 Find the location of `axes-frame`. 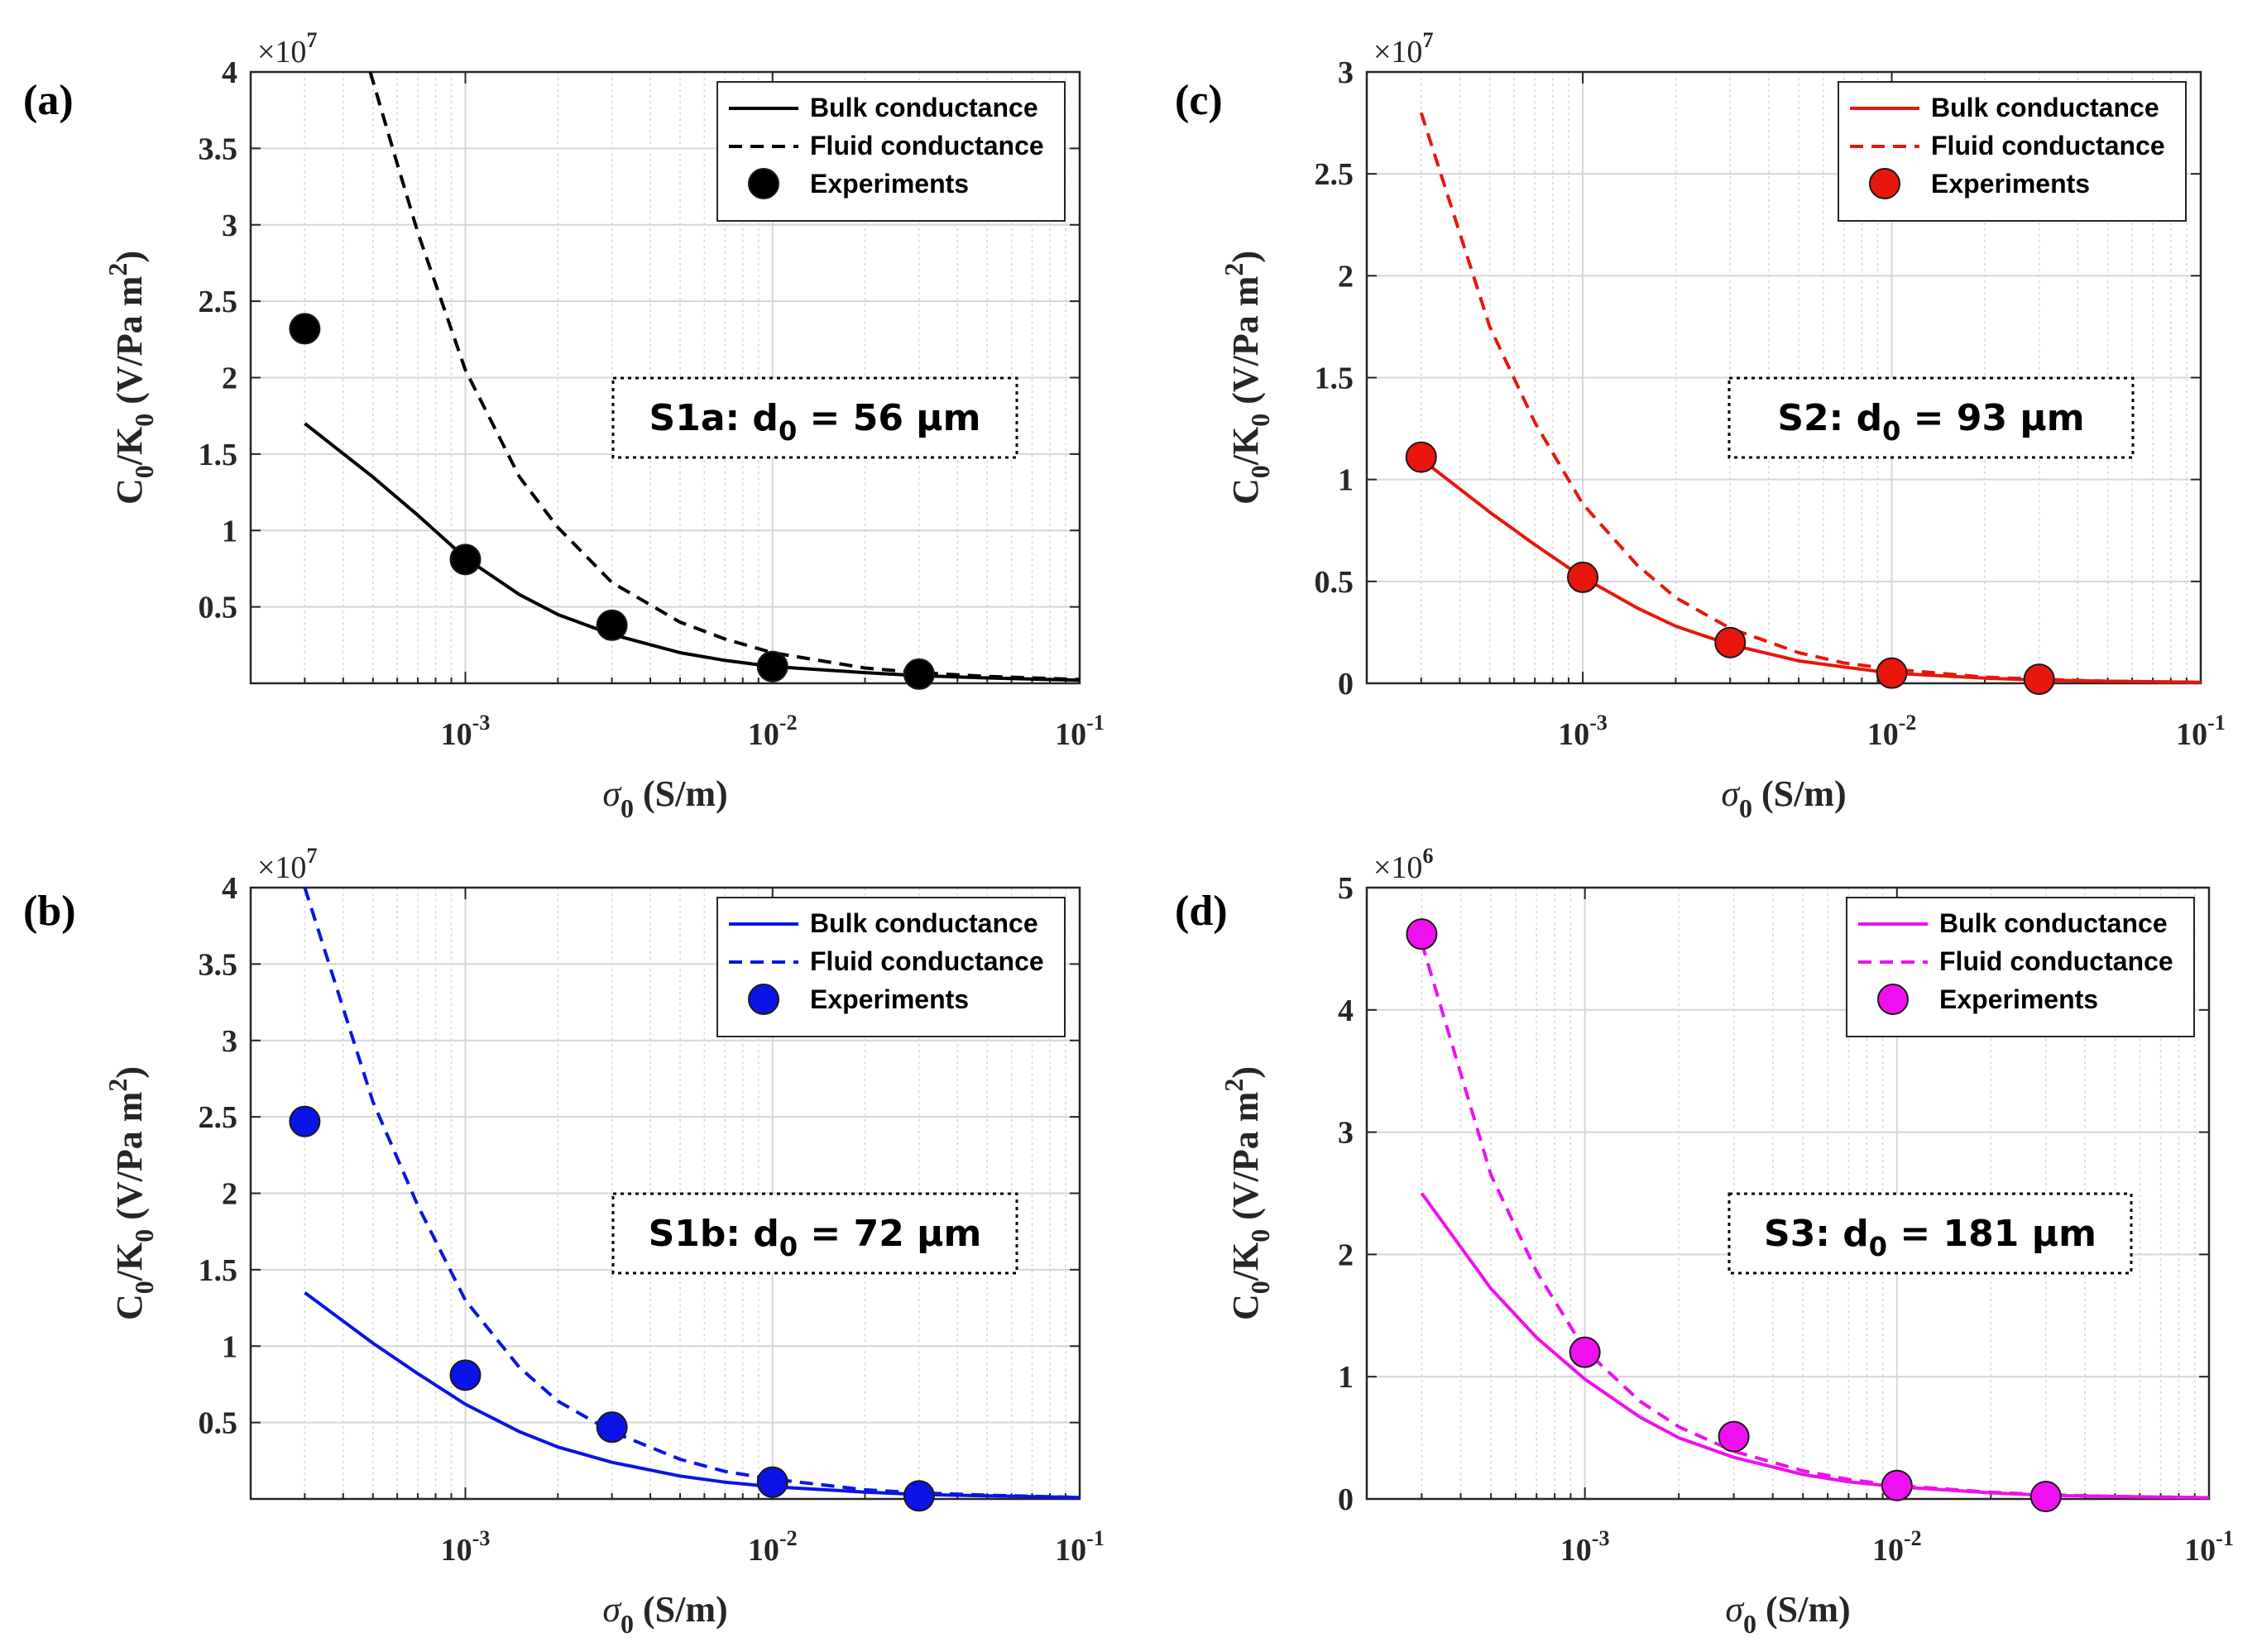

axes-frame is located at coordinates (1788, 1193).